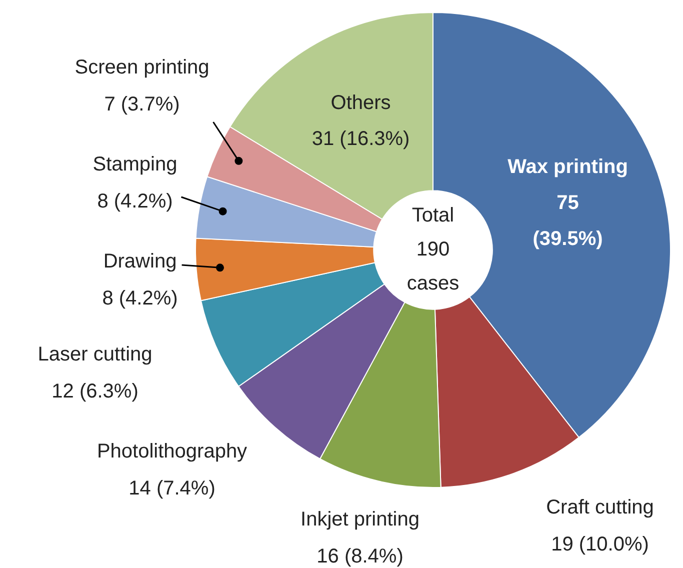  Describe the element at coordinates (172, 451) in the screenshot. I see `slice-label: Photolithography` at that location.